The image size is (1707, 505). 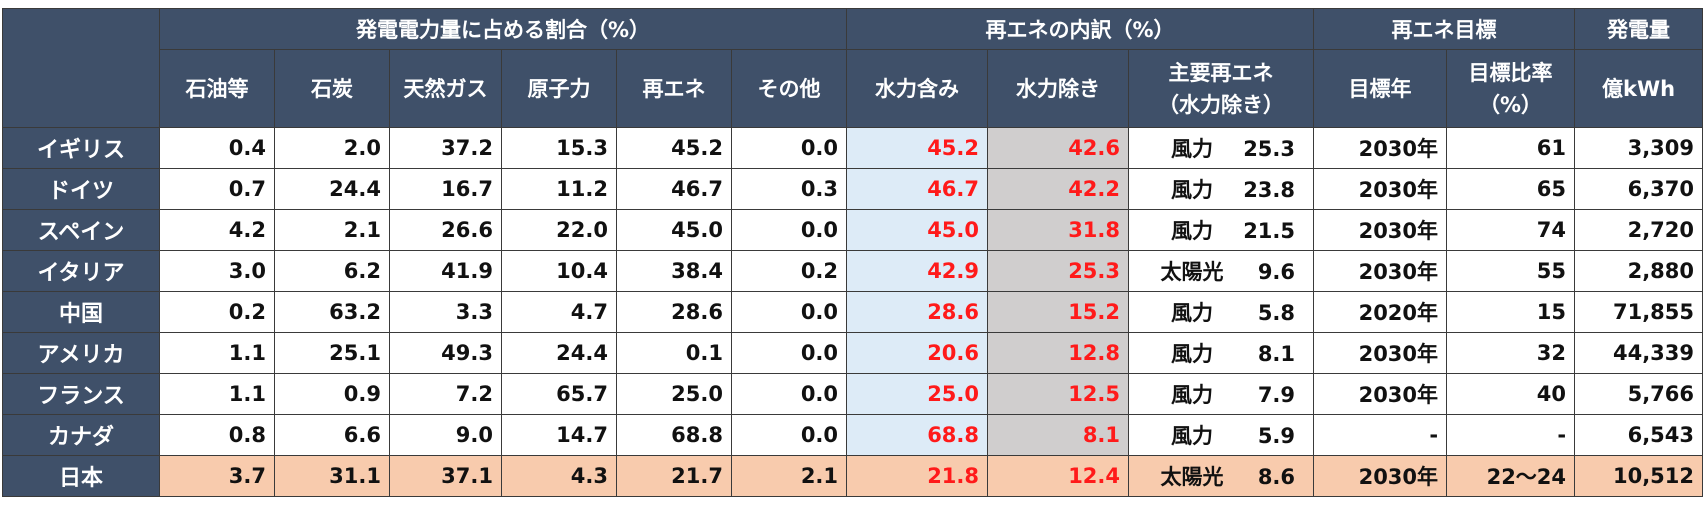 I want to click on cell-hydro-included: 21.8, so click(x=917, y=476).